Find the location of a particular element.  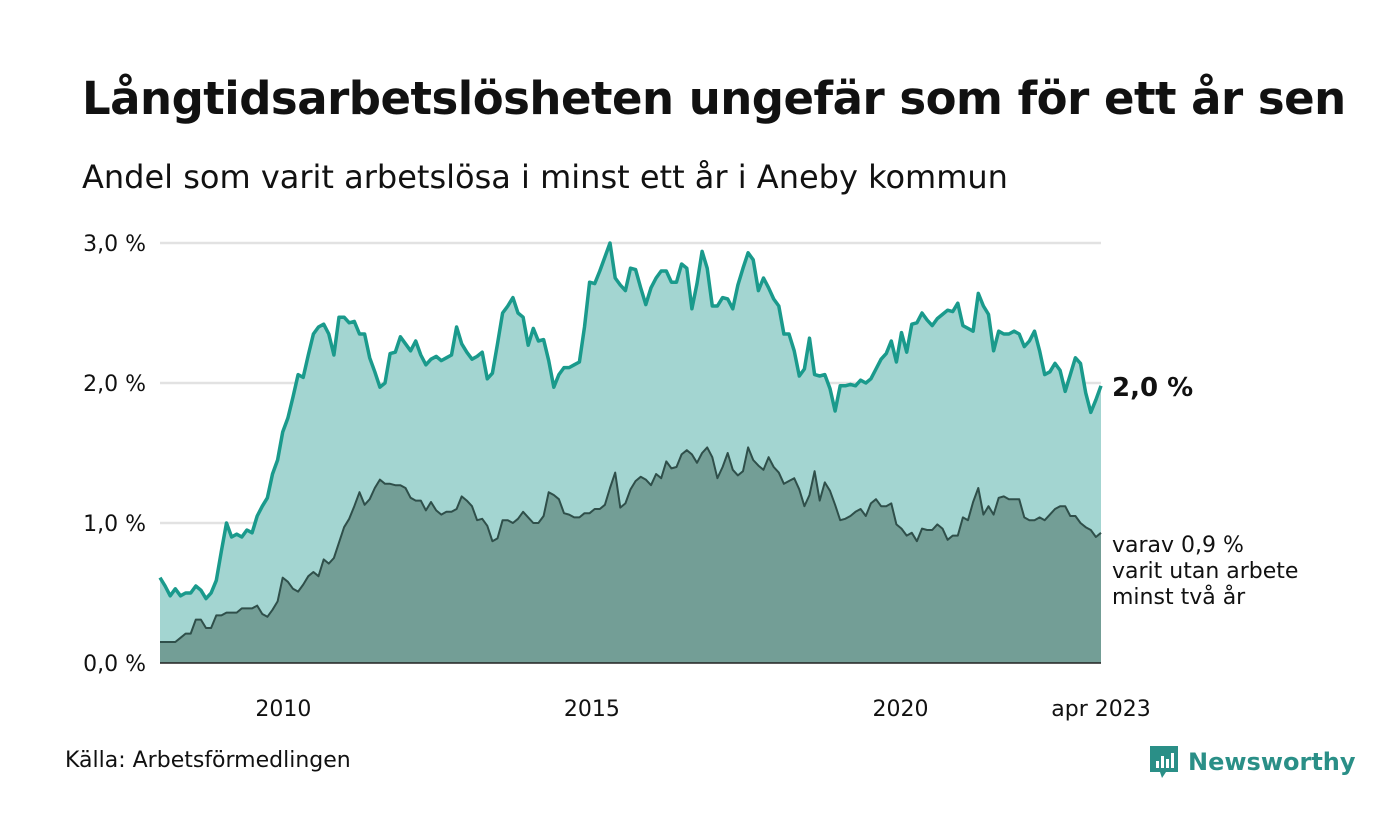

sub-end-label-line-2: varit utan arbete is located at coordinates (1205, 571).